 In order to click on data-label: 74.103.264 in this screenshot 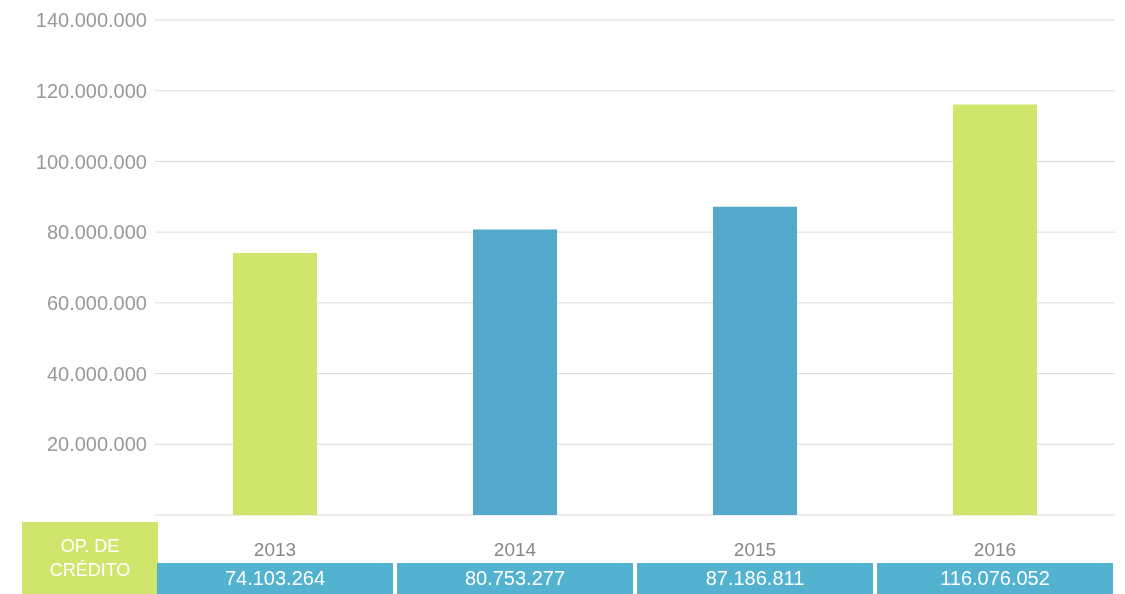, I will do `click(275, 578)`.